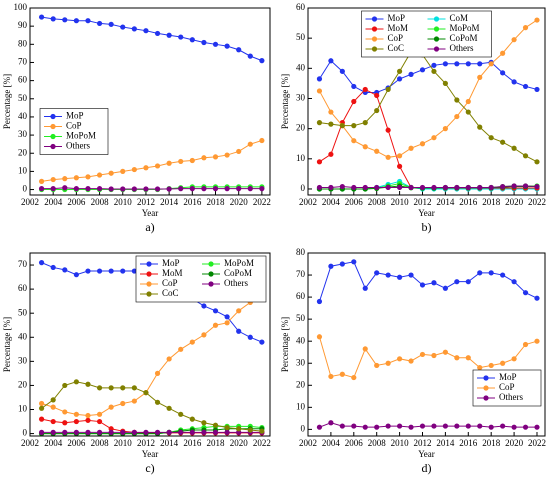  What do you see at coordinates (507, 387) in the screenshot?
I see `legend-label: CoP` at bounding box center [507, 387].